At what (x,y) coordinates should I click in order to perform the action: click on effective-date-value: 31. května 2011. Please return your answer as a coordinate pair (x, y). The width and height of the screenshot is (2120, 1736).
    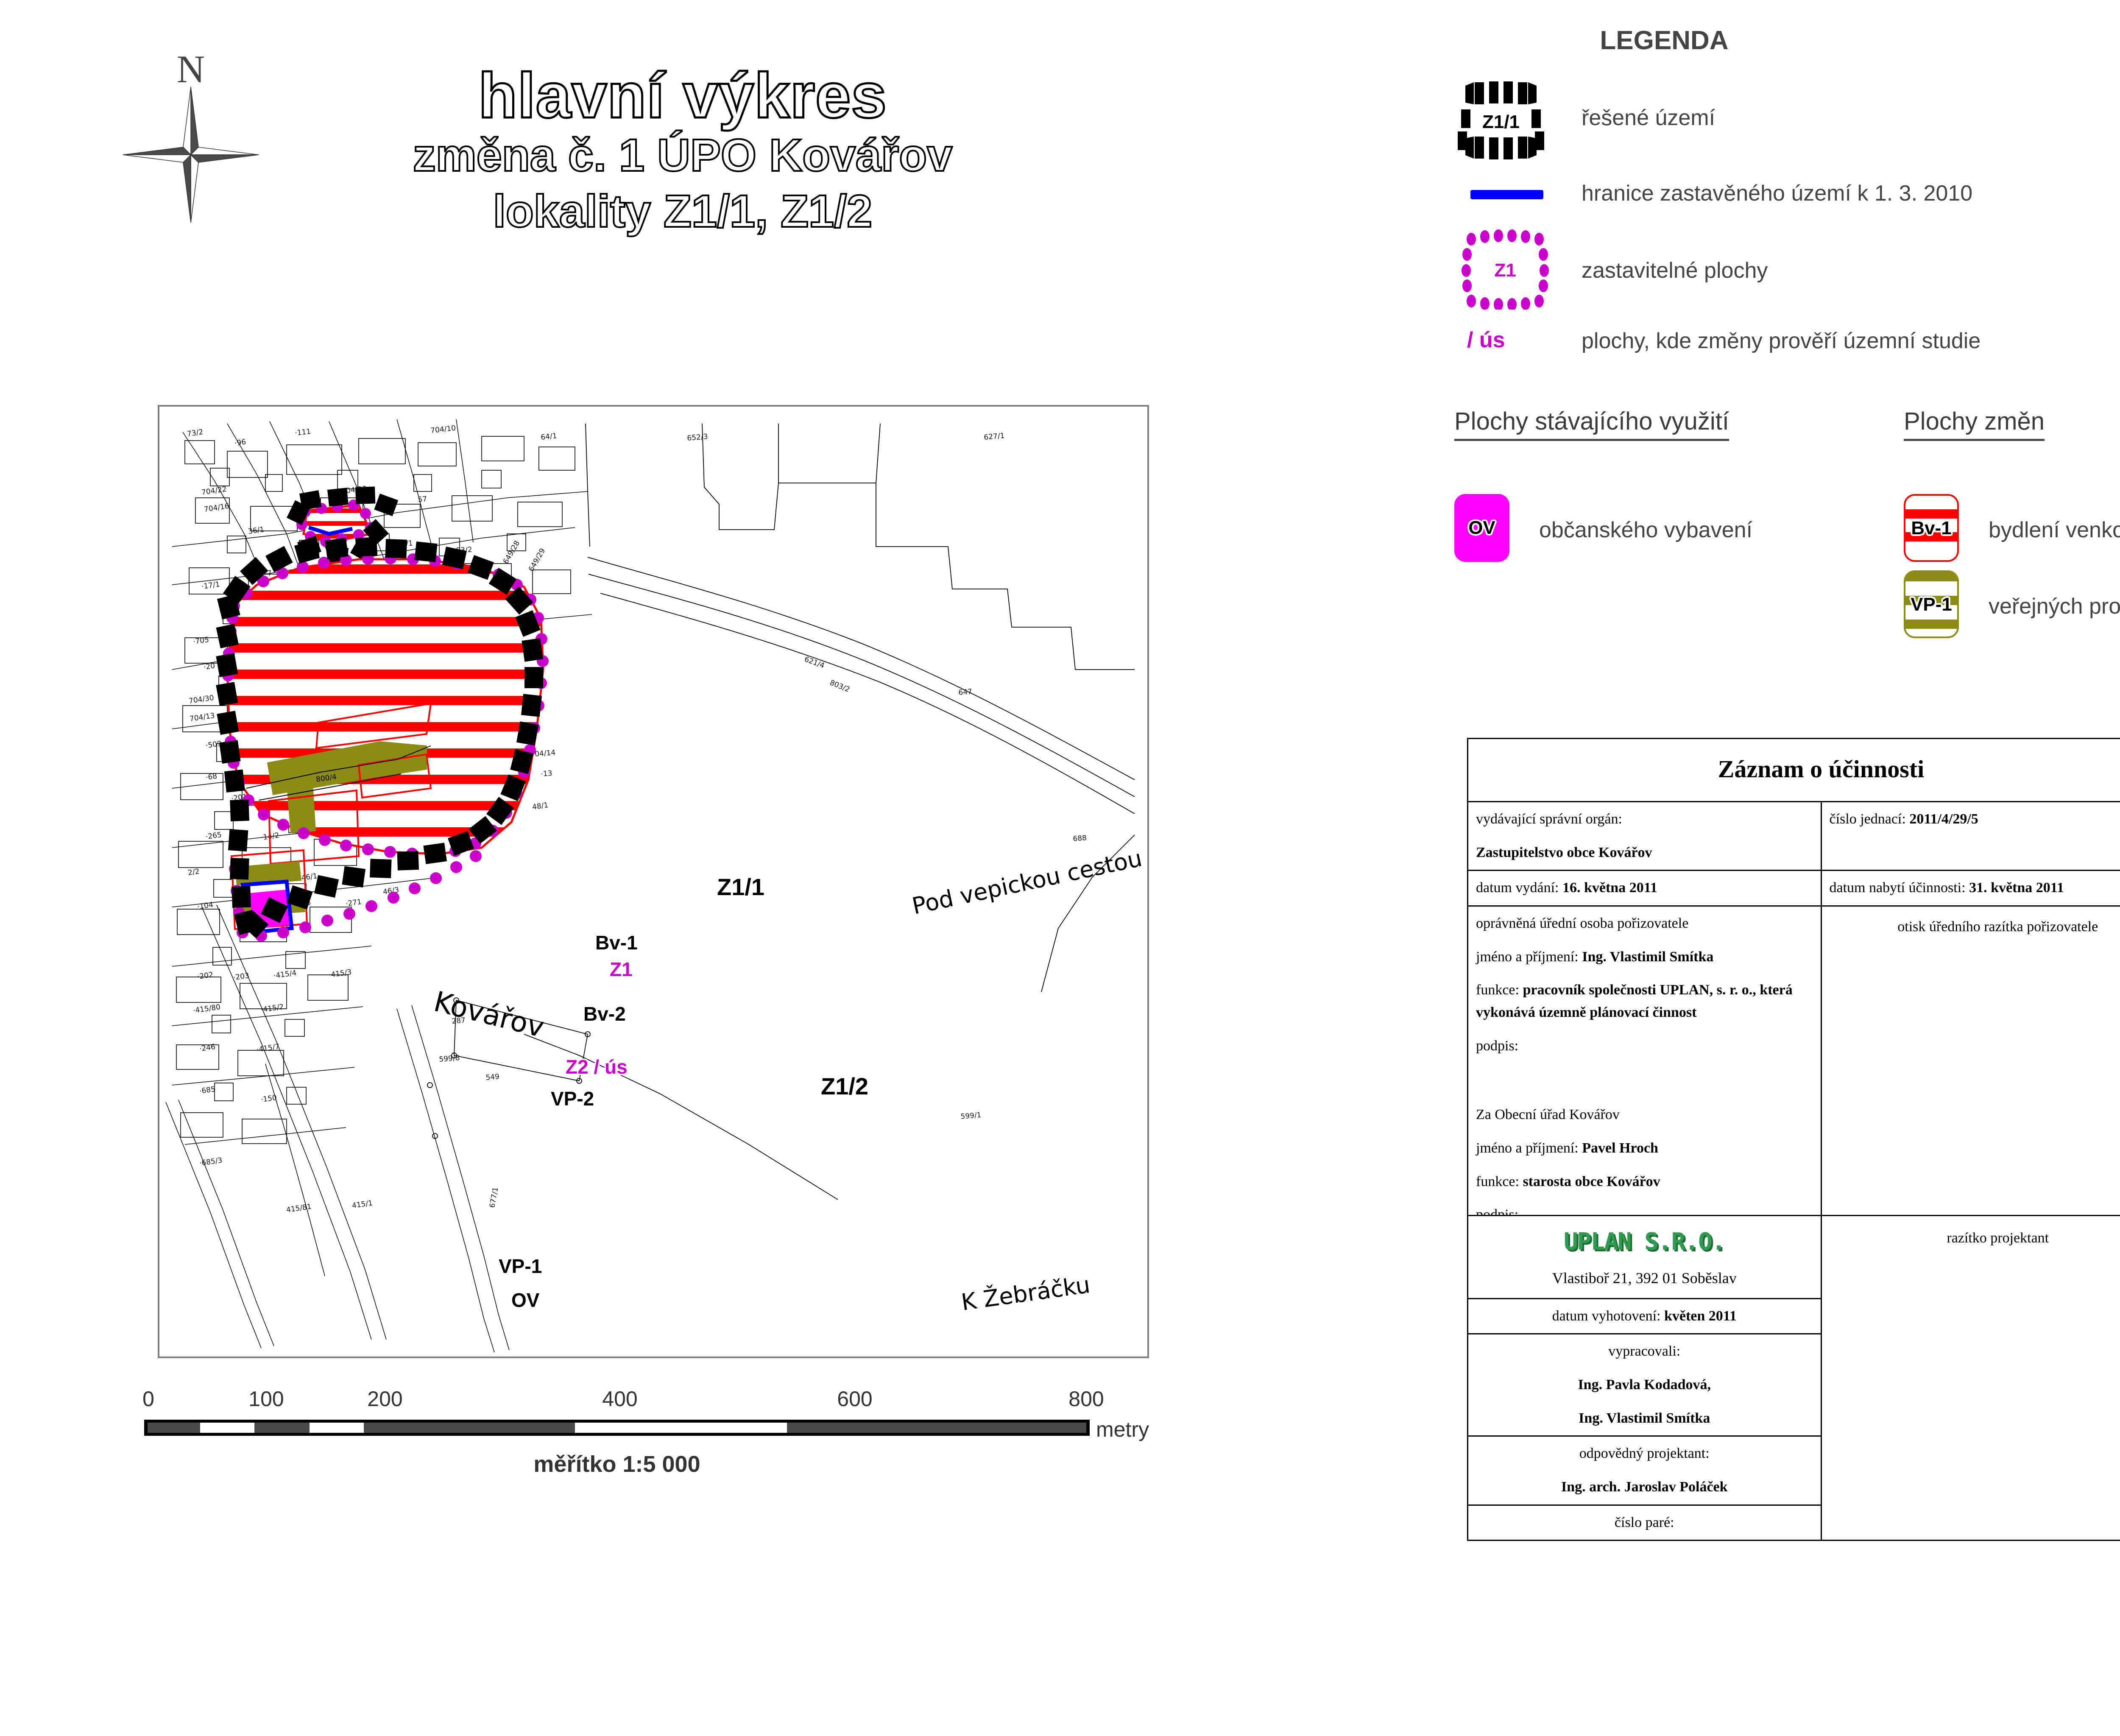
    Looking at the image, I should click on (2017, 888).